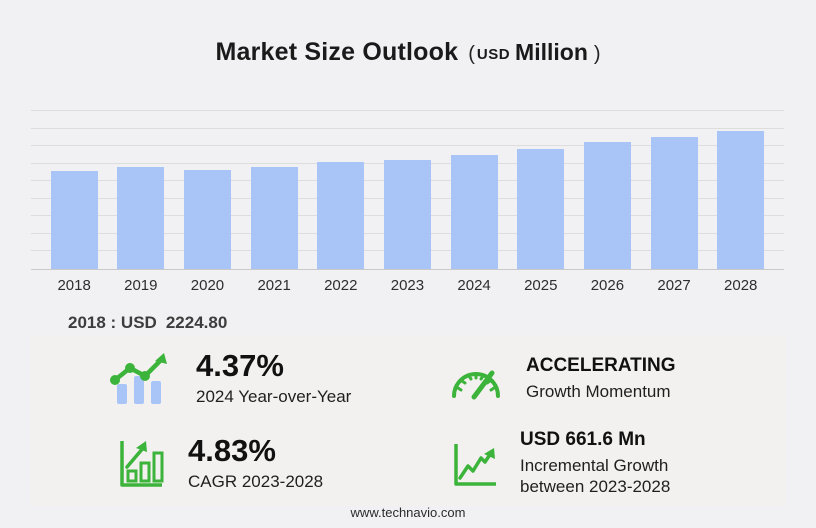 This screenshot has height=528, width=816. I want to click on stat-yoy-text: 4.37% 2024 Year-over-Year, so click(273, 378).